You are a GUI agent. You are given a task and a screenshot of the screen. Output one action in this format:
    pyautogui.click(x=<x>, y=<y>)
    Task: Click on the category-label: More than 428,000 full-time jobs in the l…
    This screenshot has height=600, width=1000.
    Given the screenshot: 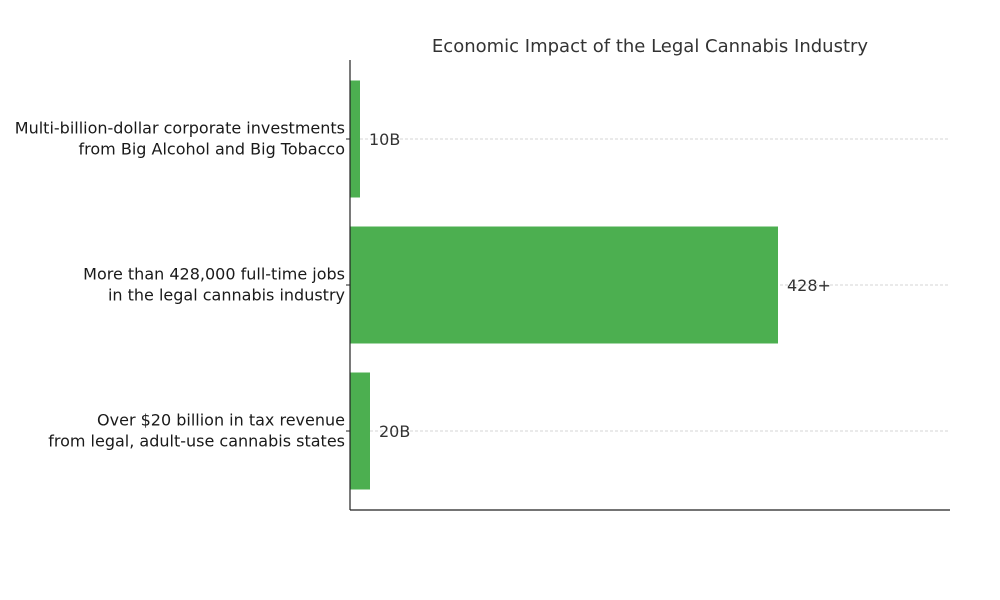 What is the action you would take?
    pyautogui.click(x=214, y=285)
    